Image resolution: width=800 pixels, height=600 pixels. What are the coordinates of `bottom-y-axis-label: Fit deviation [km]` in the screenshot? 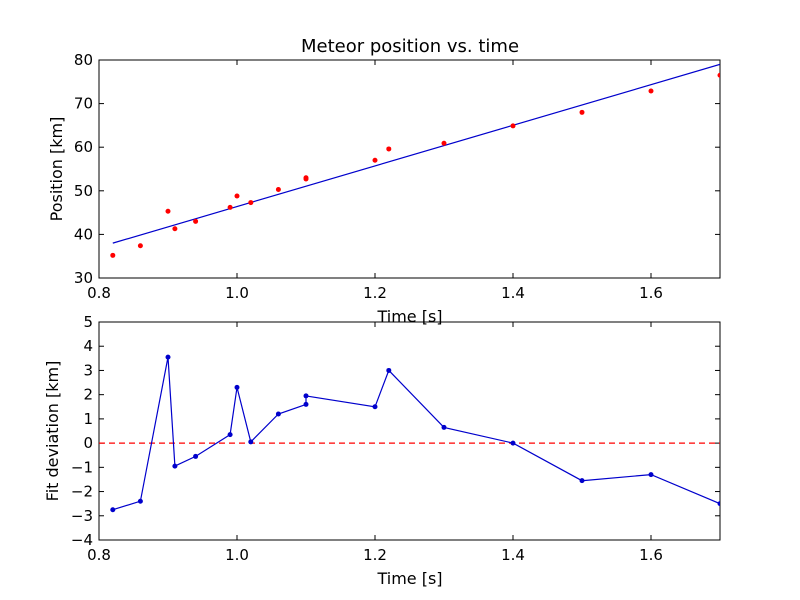 It's located at (52, 431).